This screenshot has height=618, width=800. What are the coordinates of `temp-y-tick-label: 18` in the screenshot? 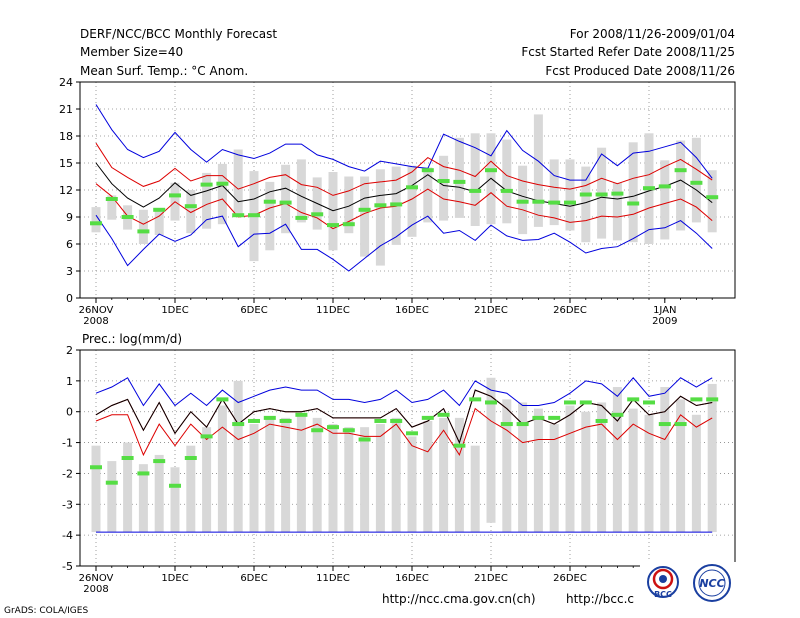 It's located at (66, 136).